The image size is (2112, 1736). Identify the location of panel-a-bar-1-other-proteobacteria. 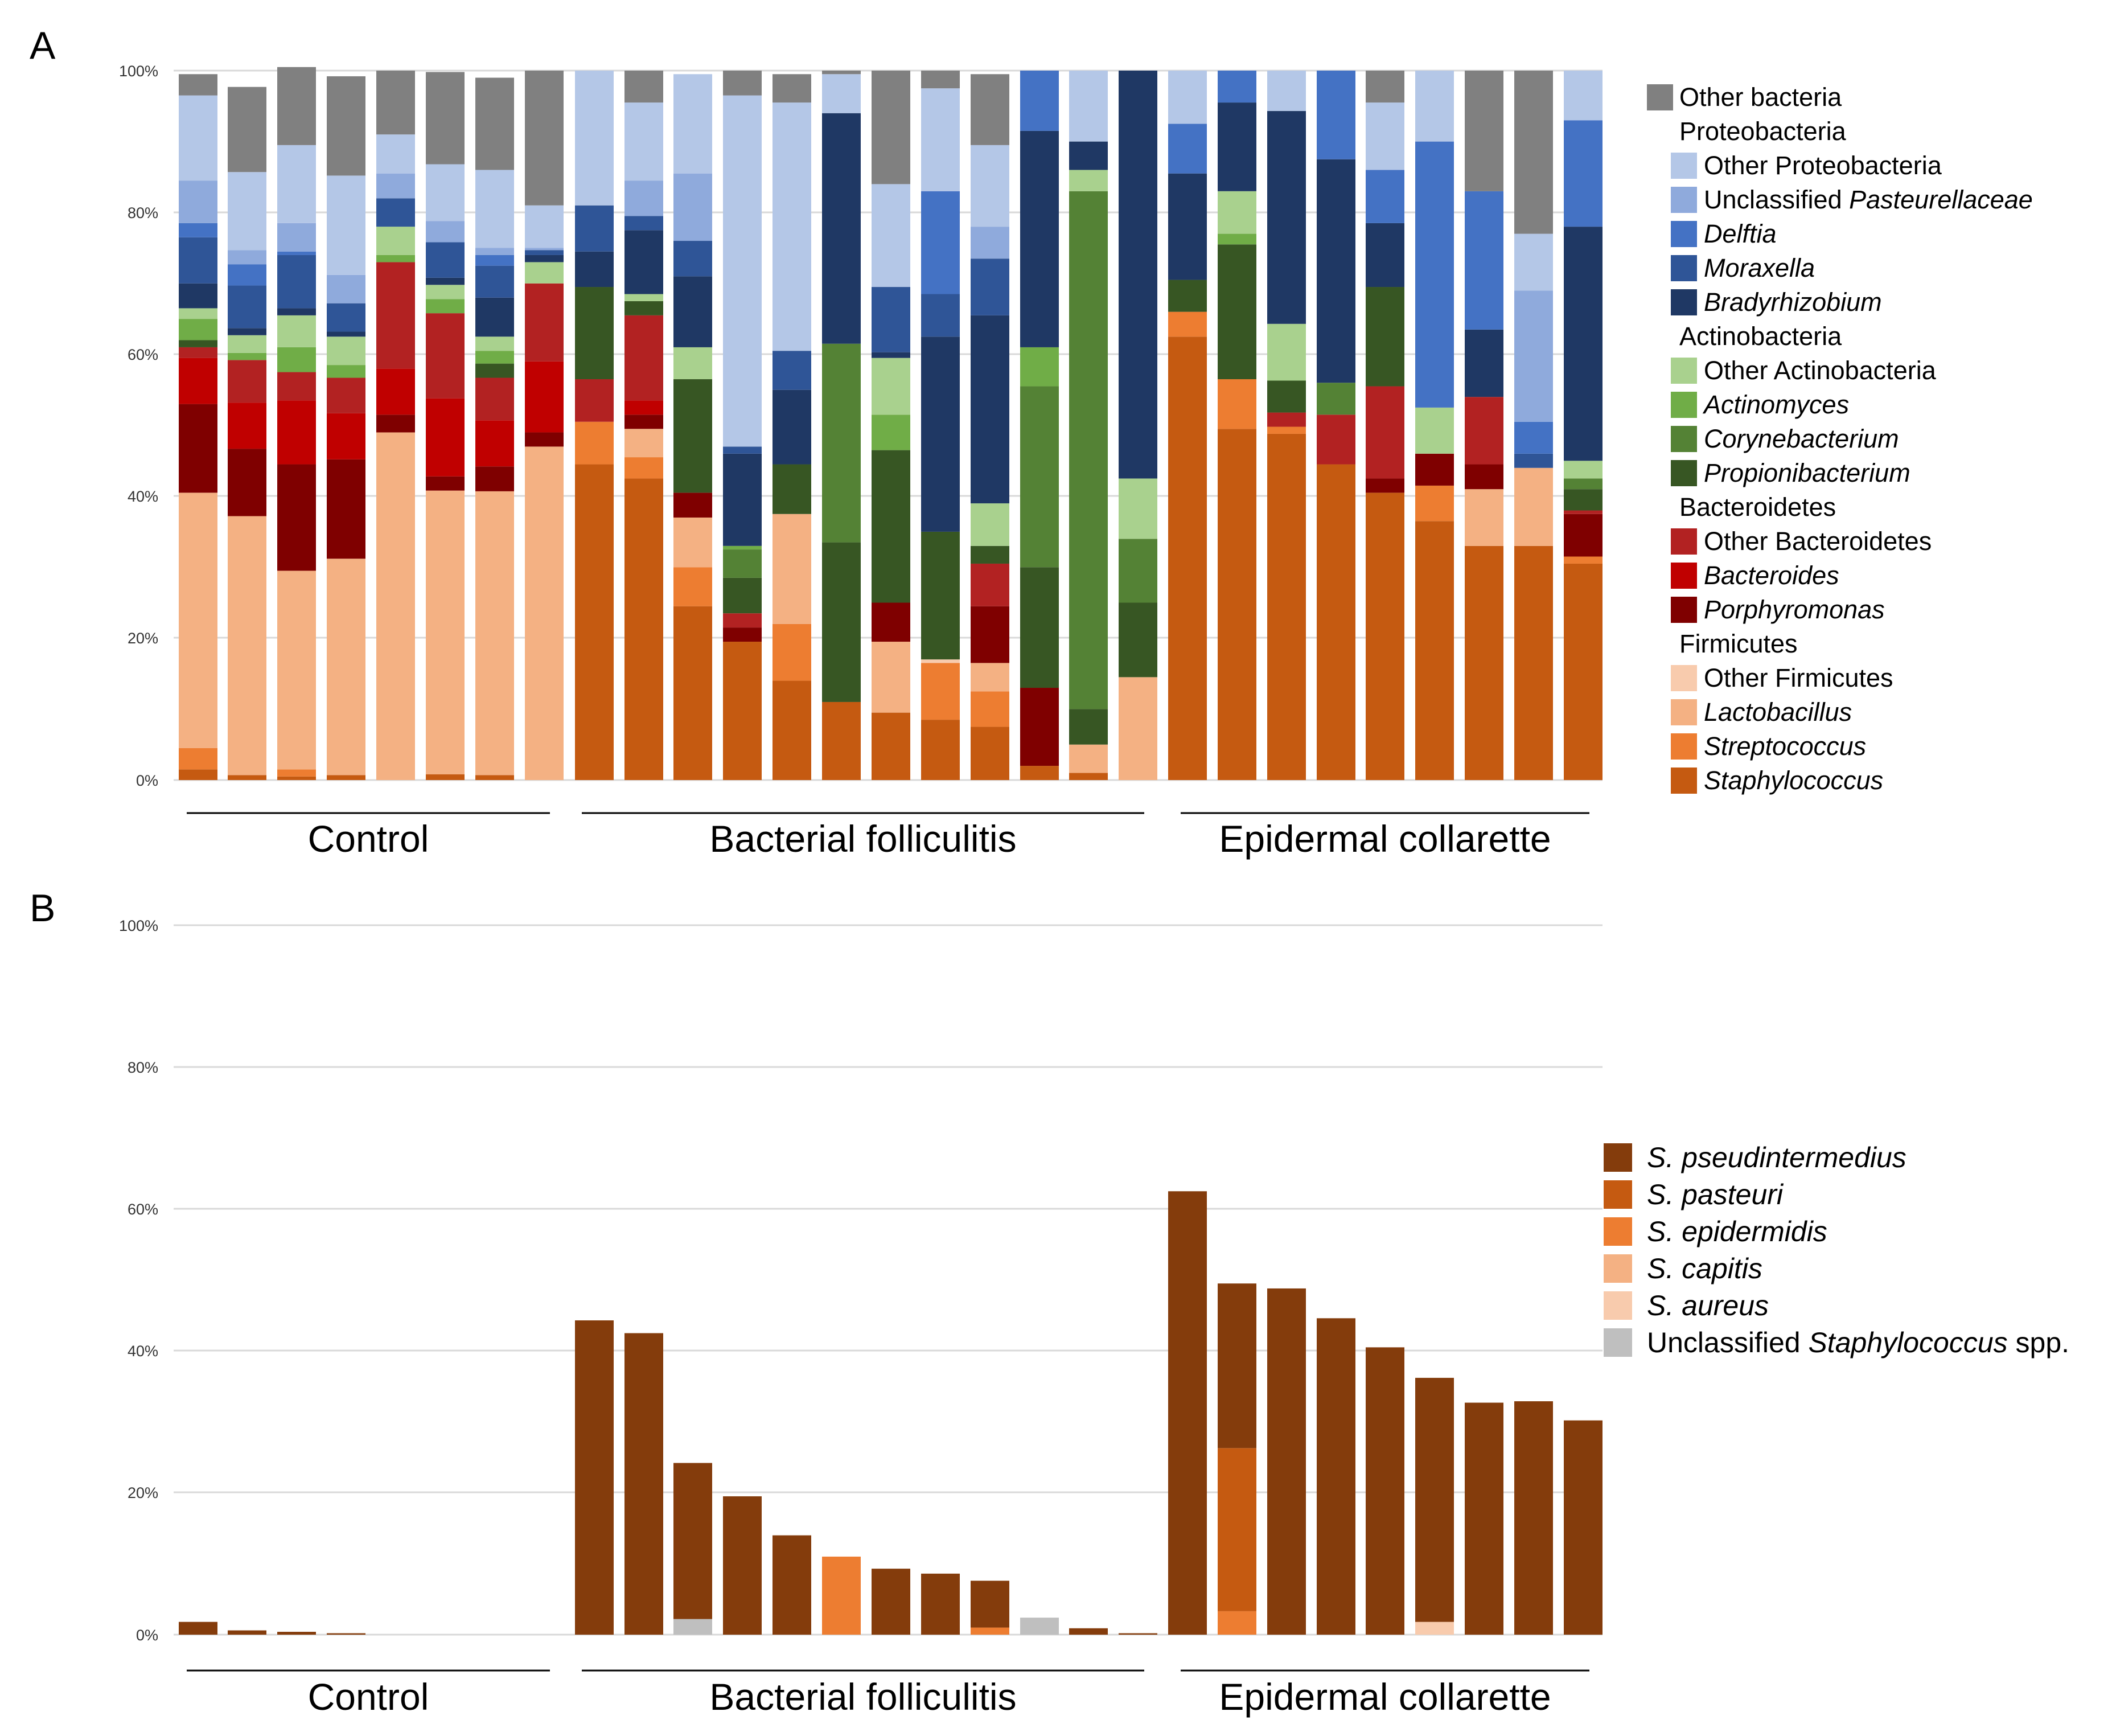
(198, 138).